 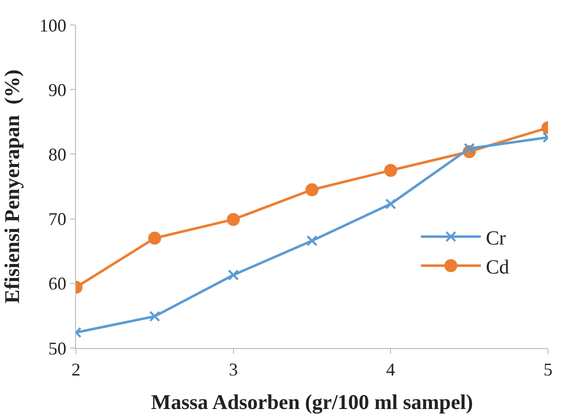 What do you see at coordinates (52, 25) in the screenshot?
I see `y-tick-label: 100` at bounding box center [52, 25].